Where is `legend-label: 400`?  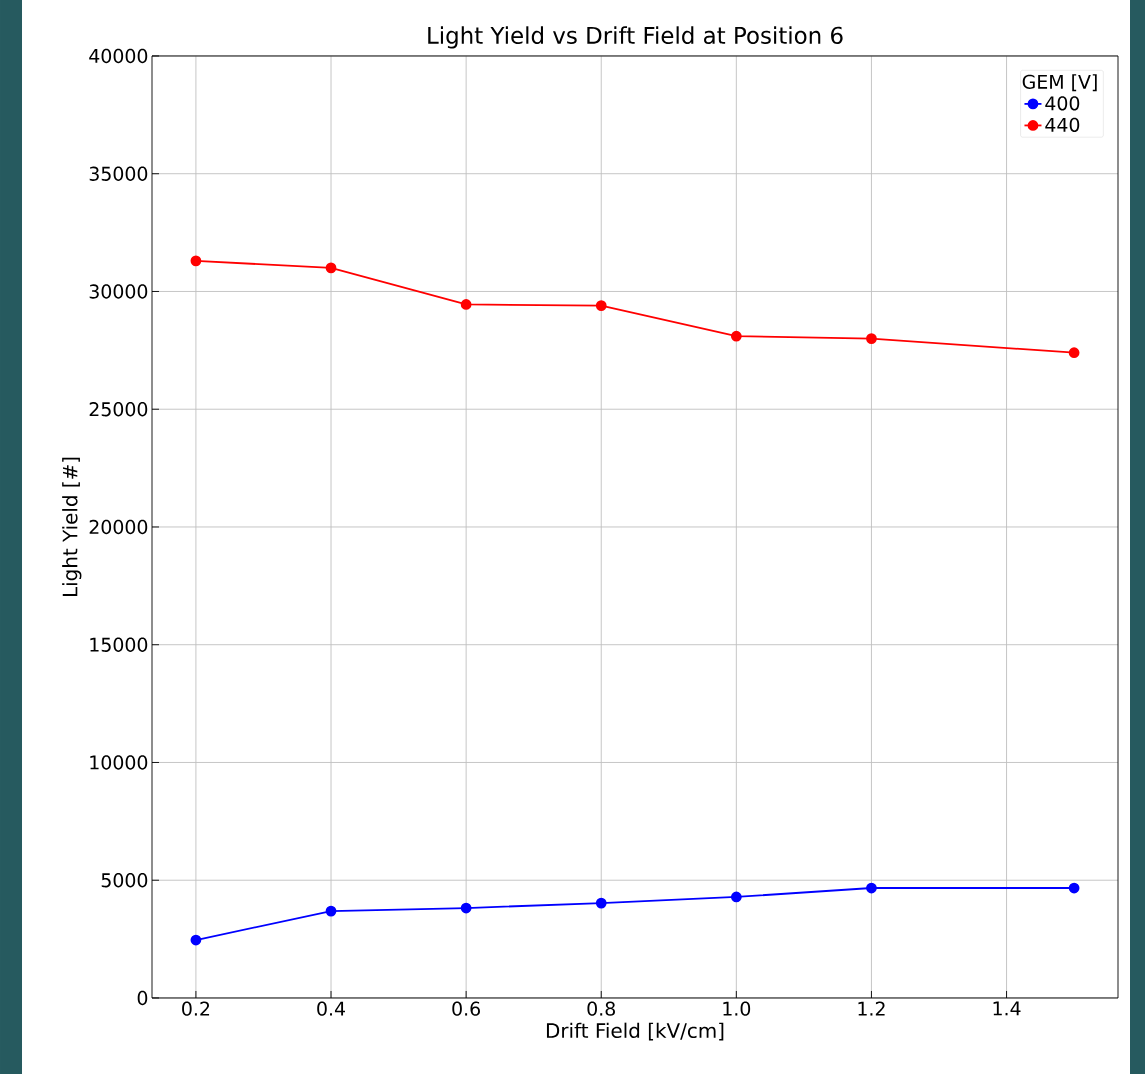
legend-label: 400 is located at coordinates (1062, 103).